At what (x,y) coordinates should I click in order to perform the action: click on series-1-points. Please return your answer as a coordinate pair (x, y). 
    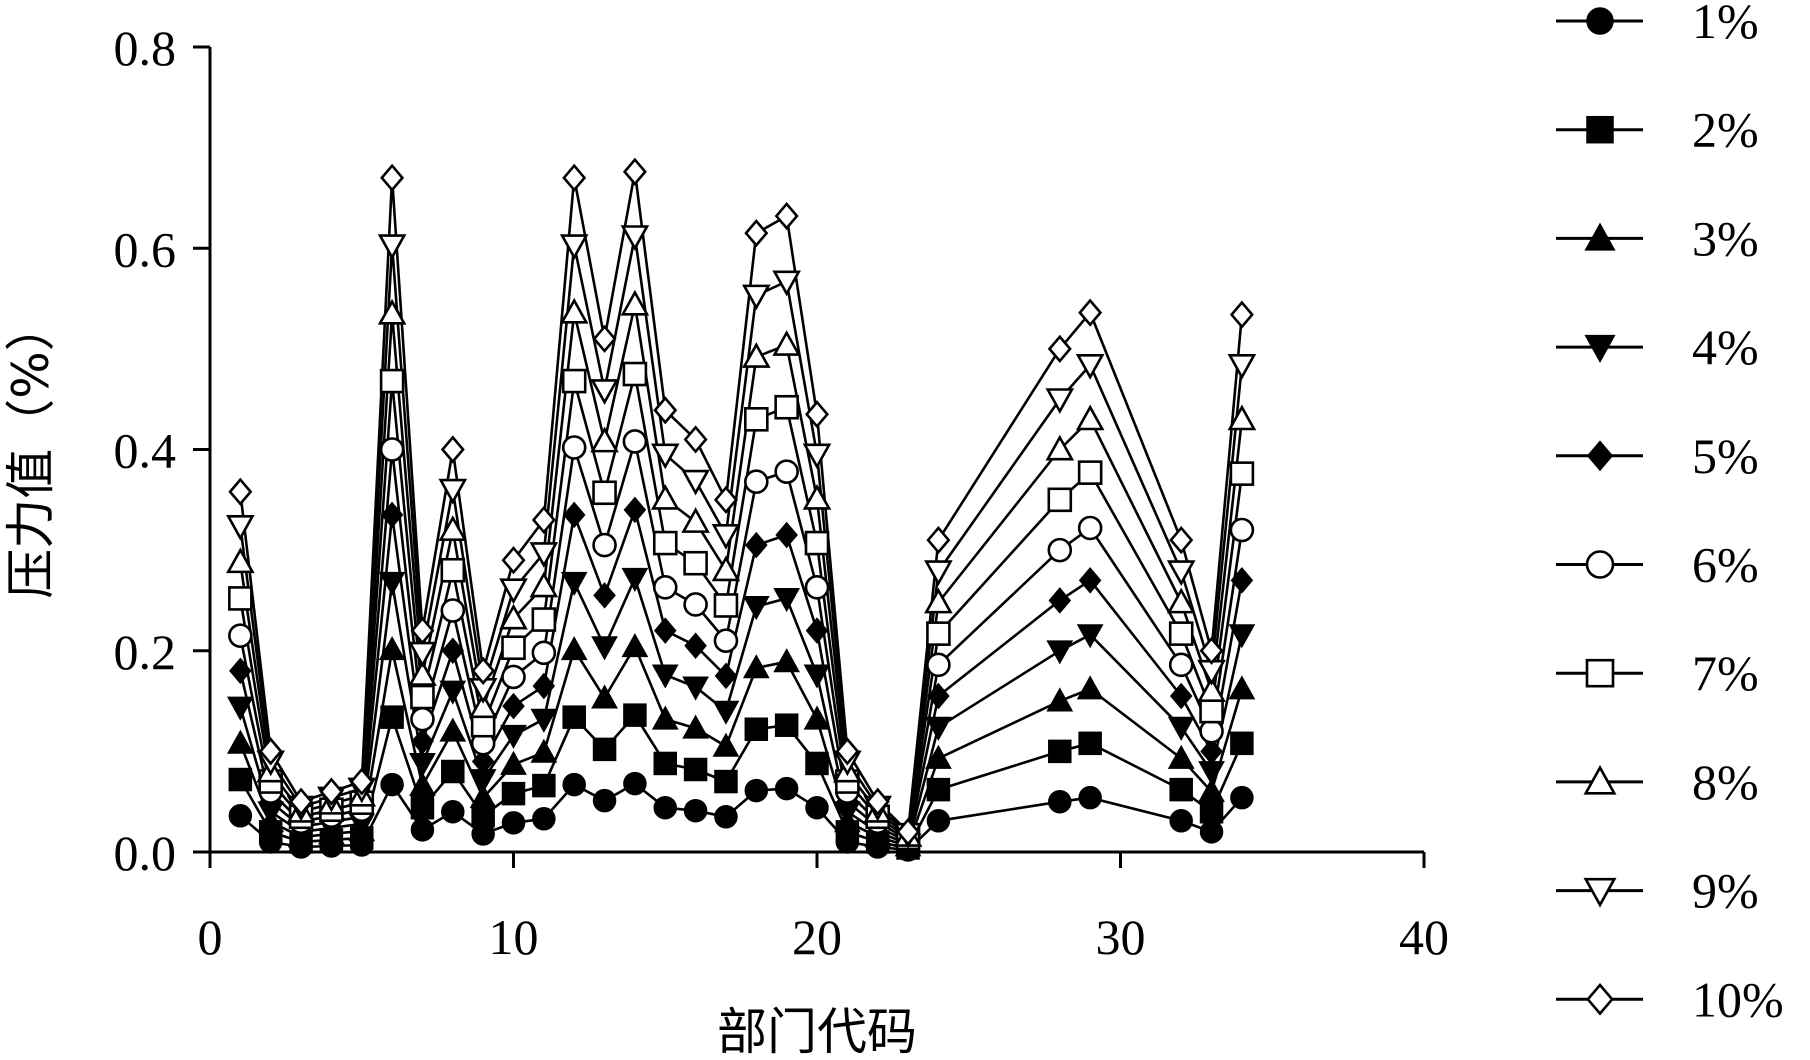
    Looking at the image, I should click on (741, 816).